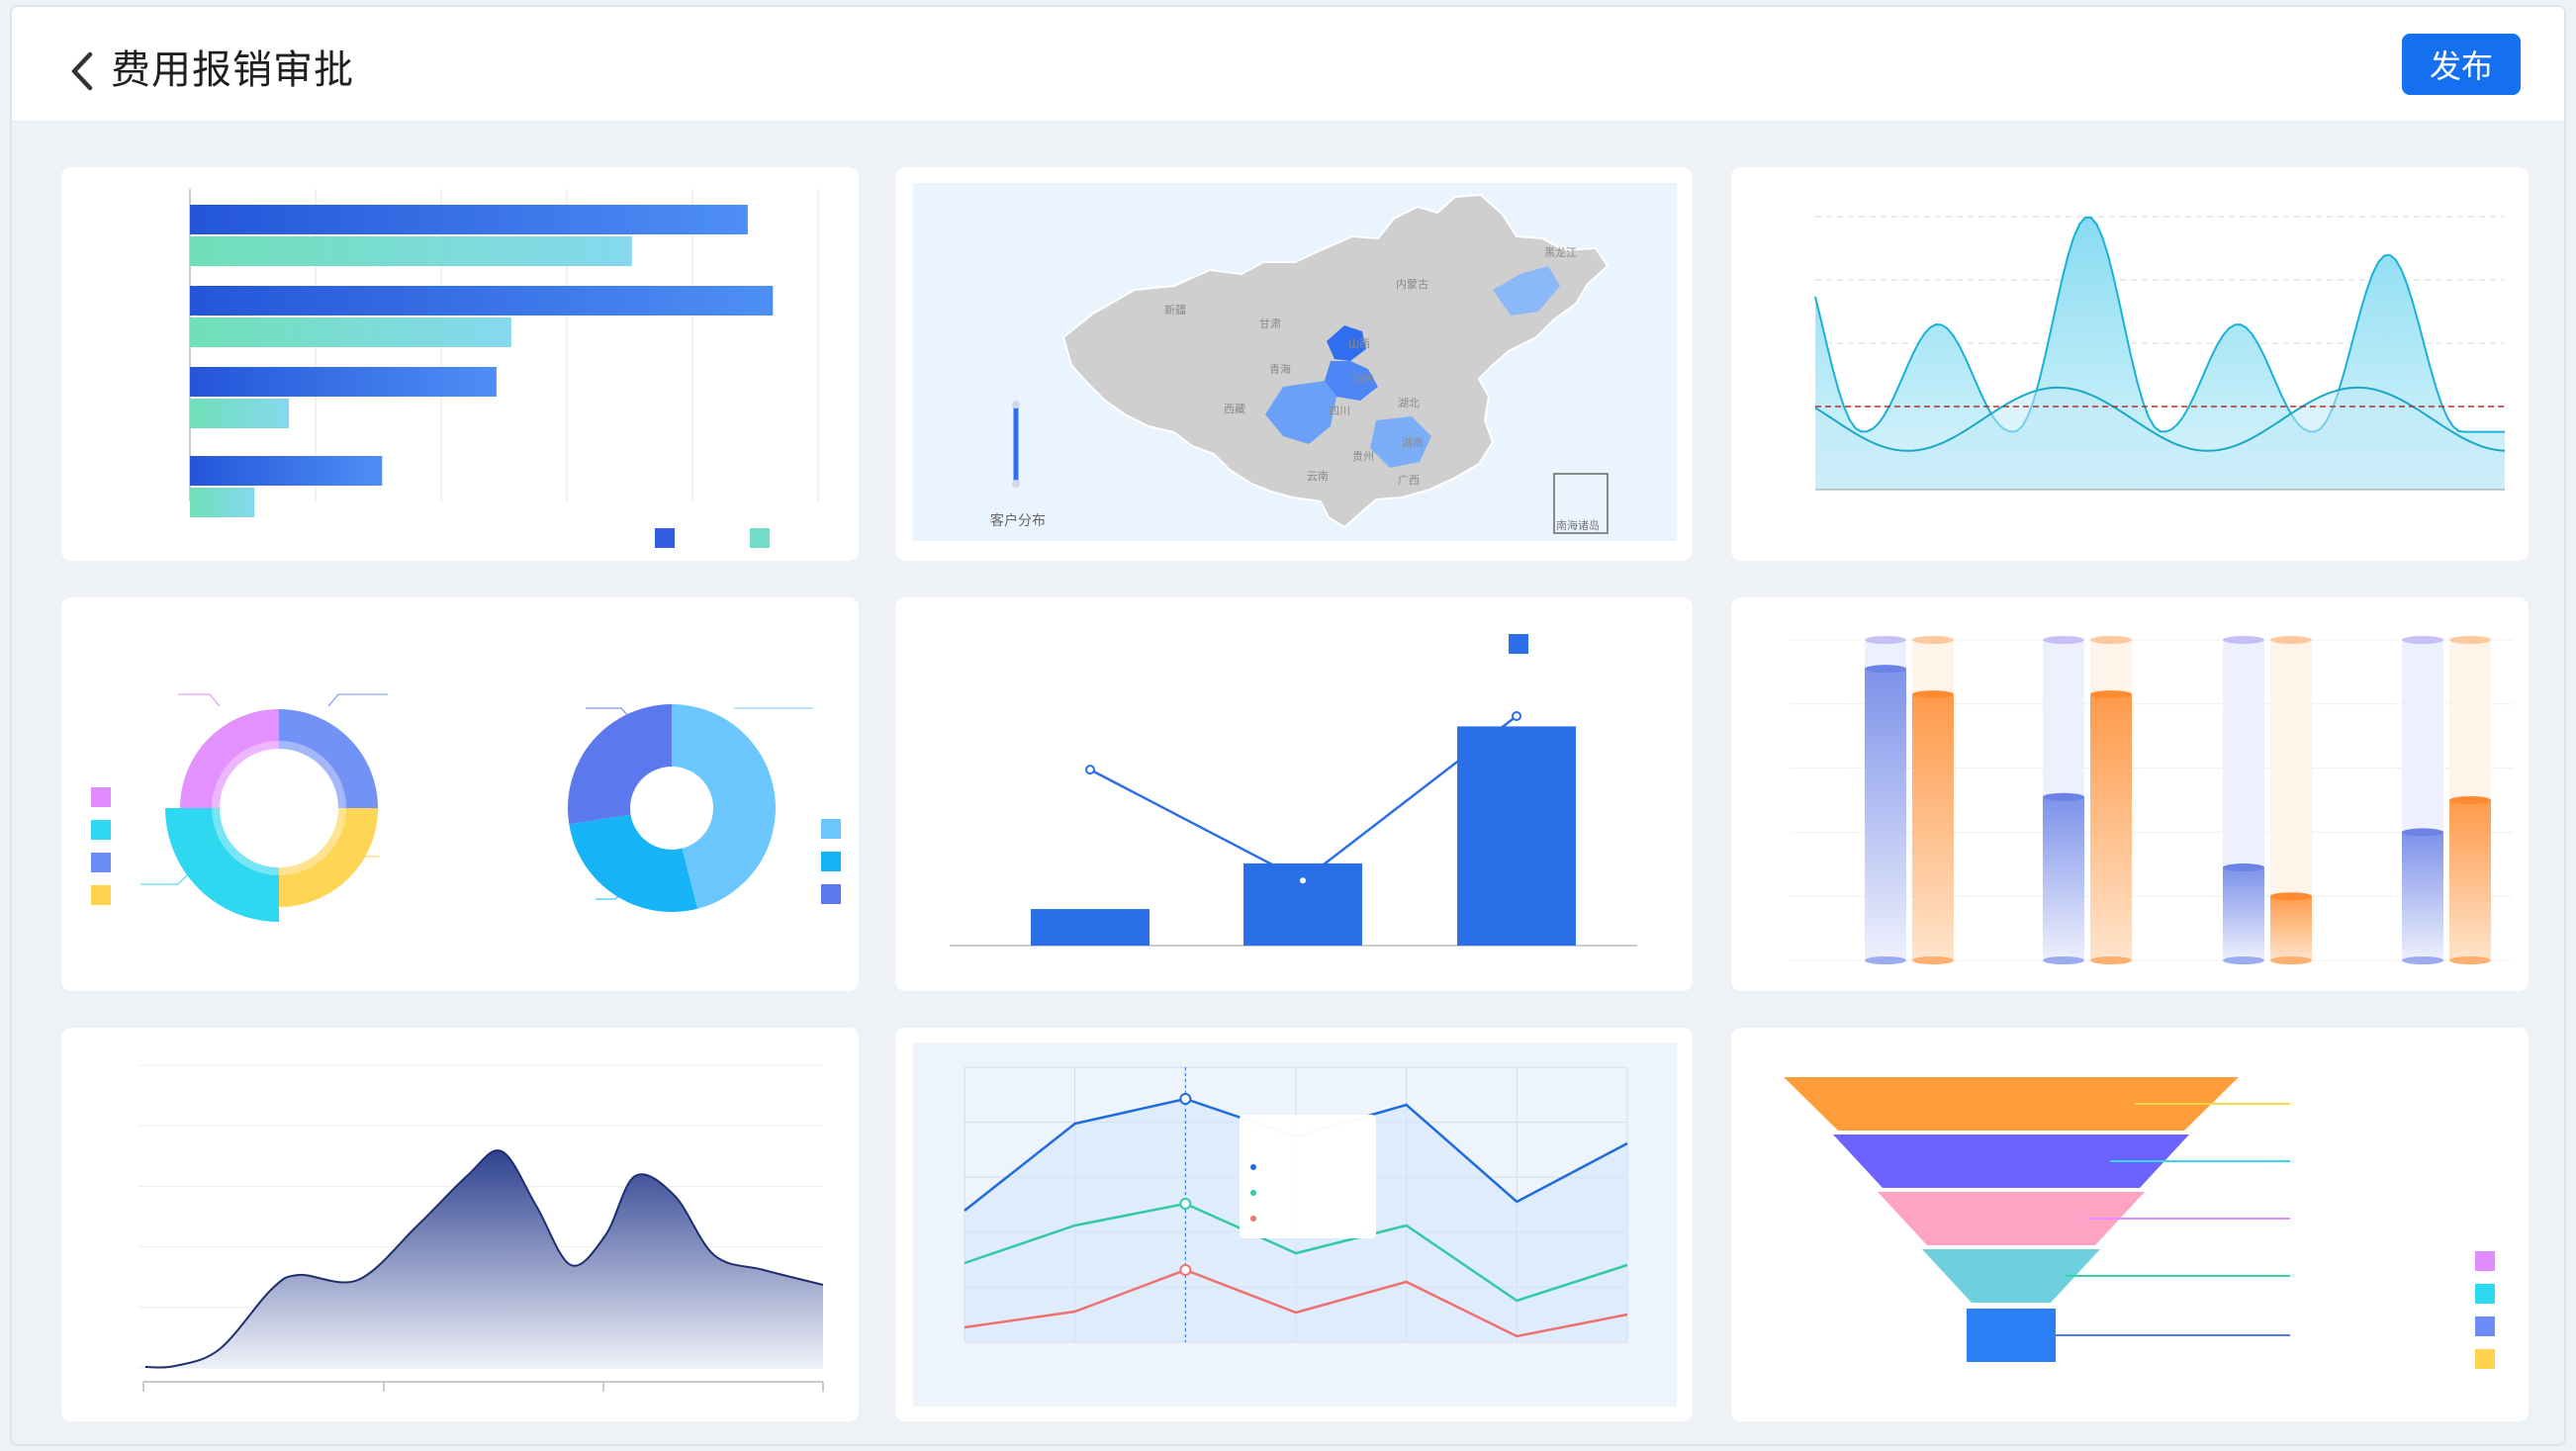  I want to click on tooltip-box, so click(1308, 1176).